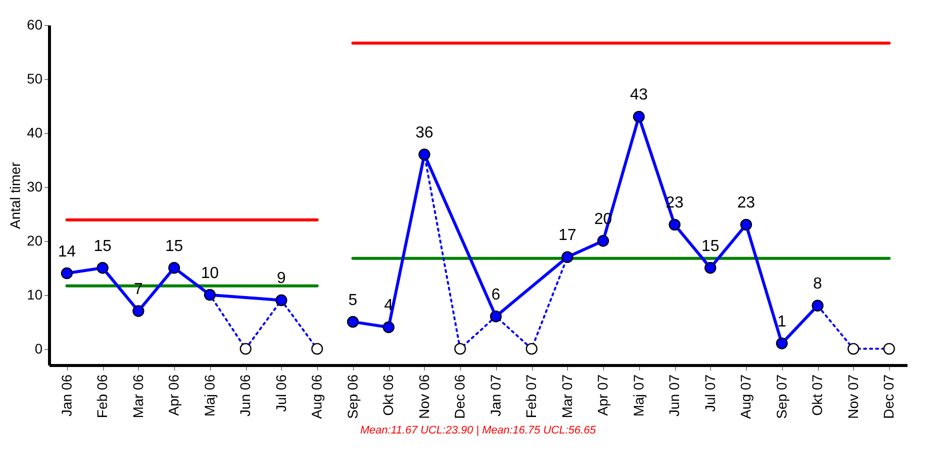  Describe the element at coordinates (281, 279) in the screenshot. I see `data-label: 9` at that location.